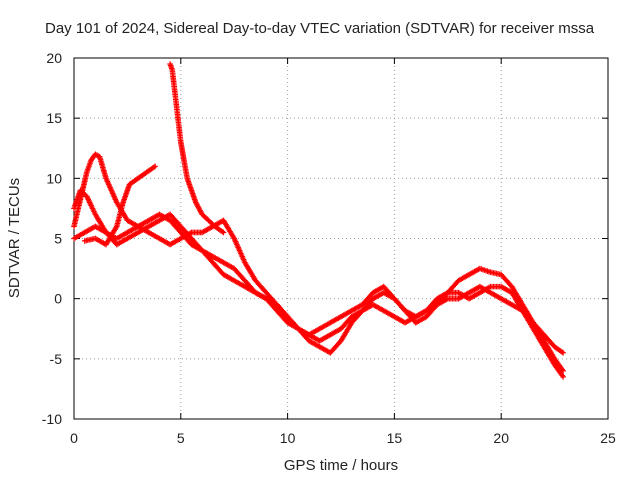 This screenshot has width=640, height=480. I want to click on y-tick-label: 20, so click(54, 58).